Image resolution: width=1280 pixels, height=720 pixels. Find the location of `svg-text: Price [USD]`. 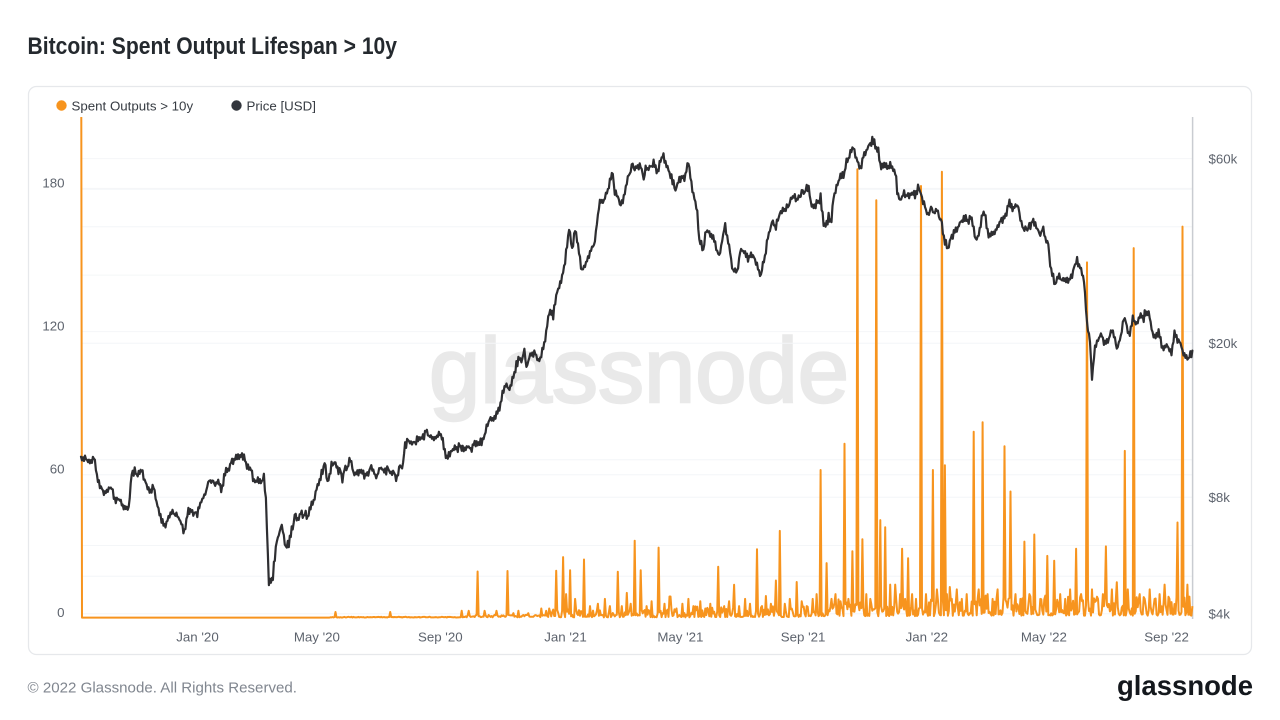

svg-text: Price [USD] is located at coordinates (281, 105).